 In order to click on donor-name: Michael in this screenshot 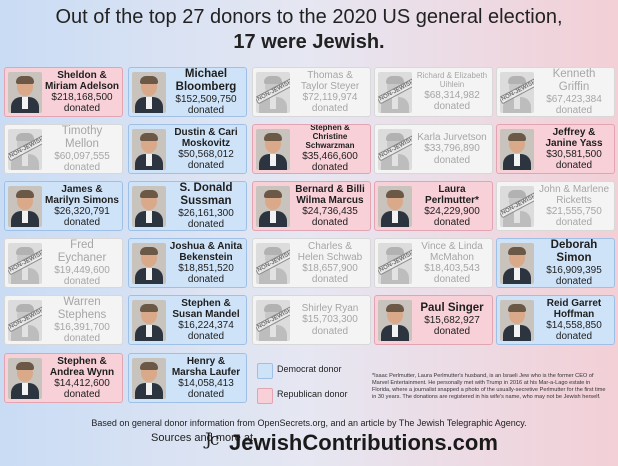, I will do `click(206, 73)`.